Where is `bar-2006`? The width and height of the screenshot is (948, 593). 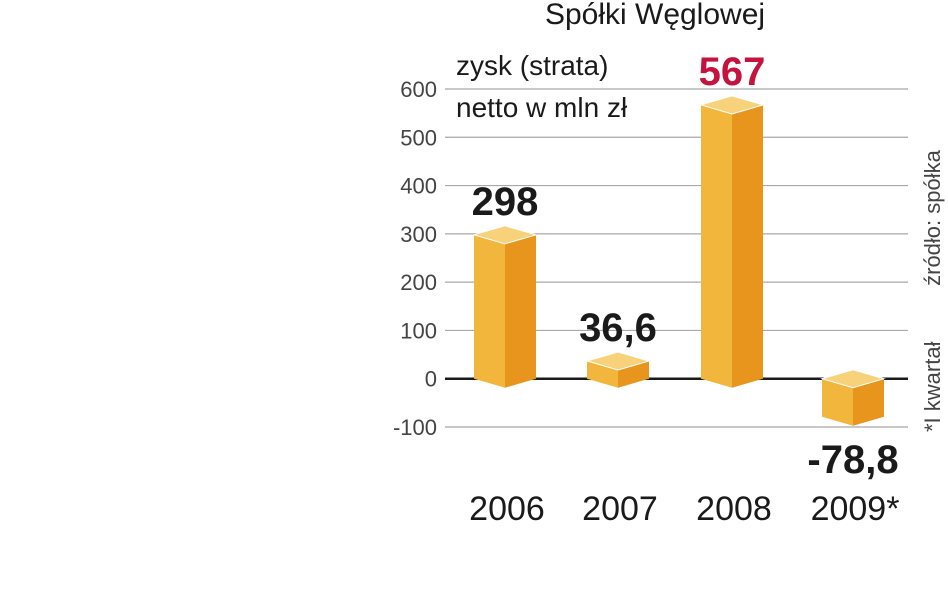
bar-2006 is located at coordinates (505, 306).